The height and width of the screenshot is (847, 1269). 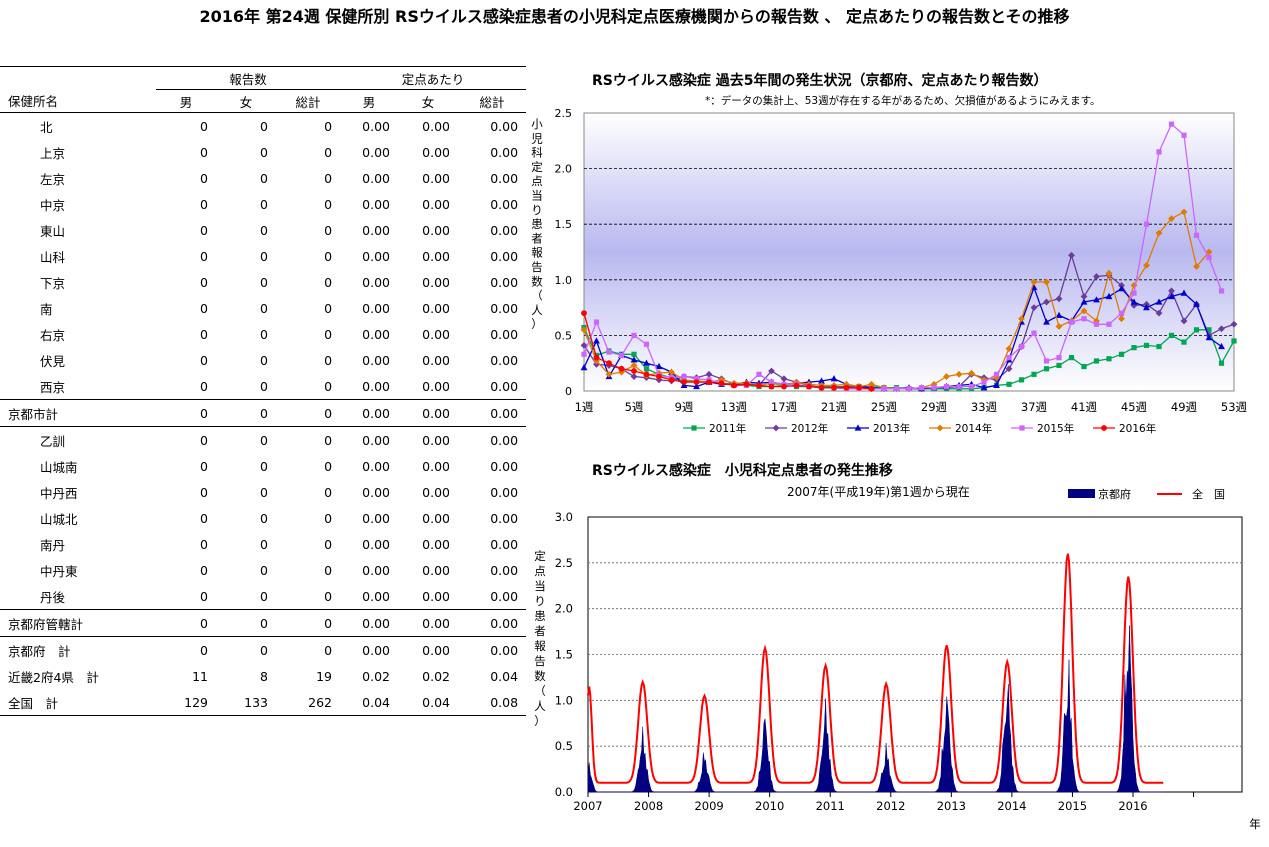 What do you see at coordinates (537, 153) in the screenshot?
I see `y-axis-label-char: 科` at bounding box center [537, 153].